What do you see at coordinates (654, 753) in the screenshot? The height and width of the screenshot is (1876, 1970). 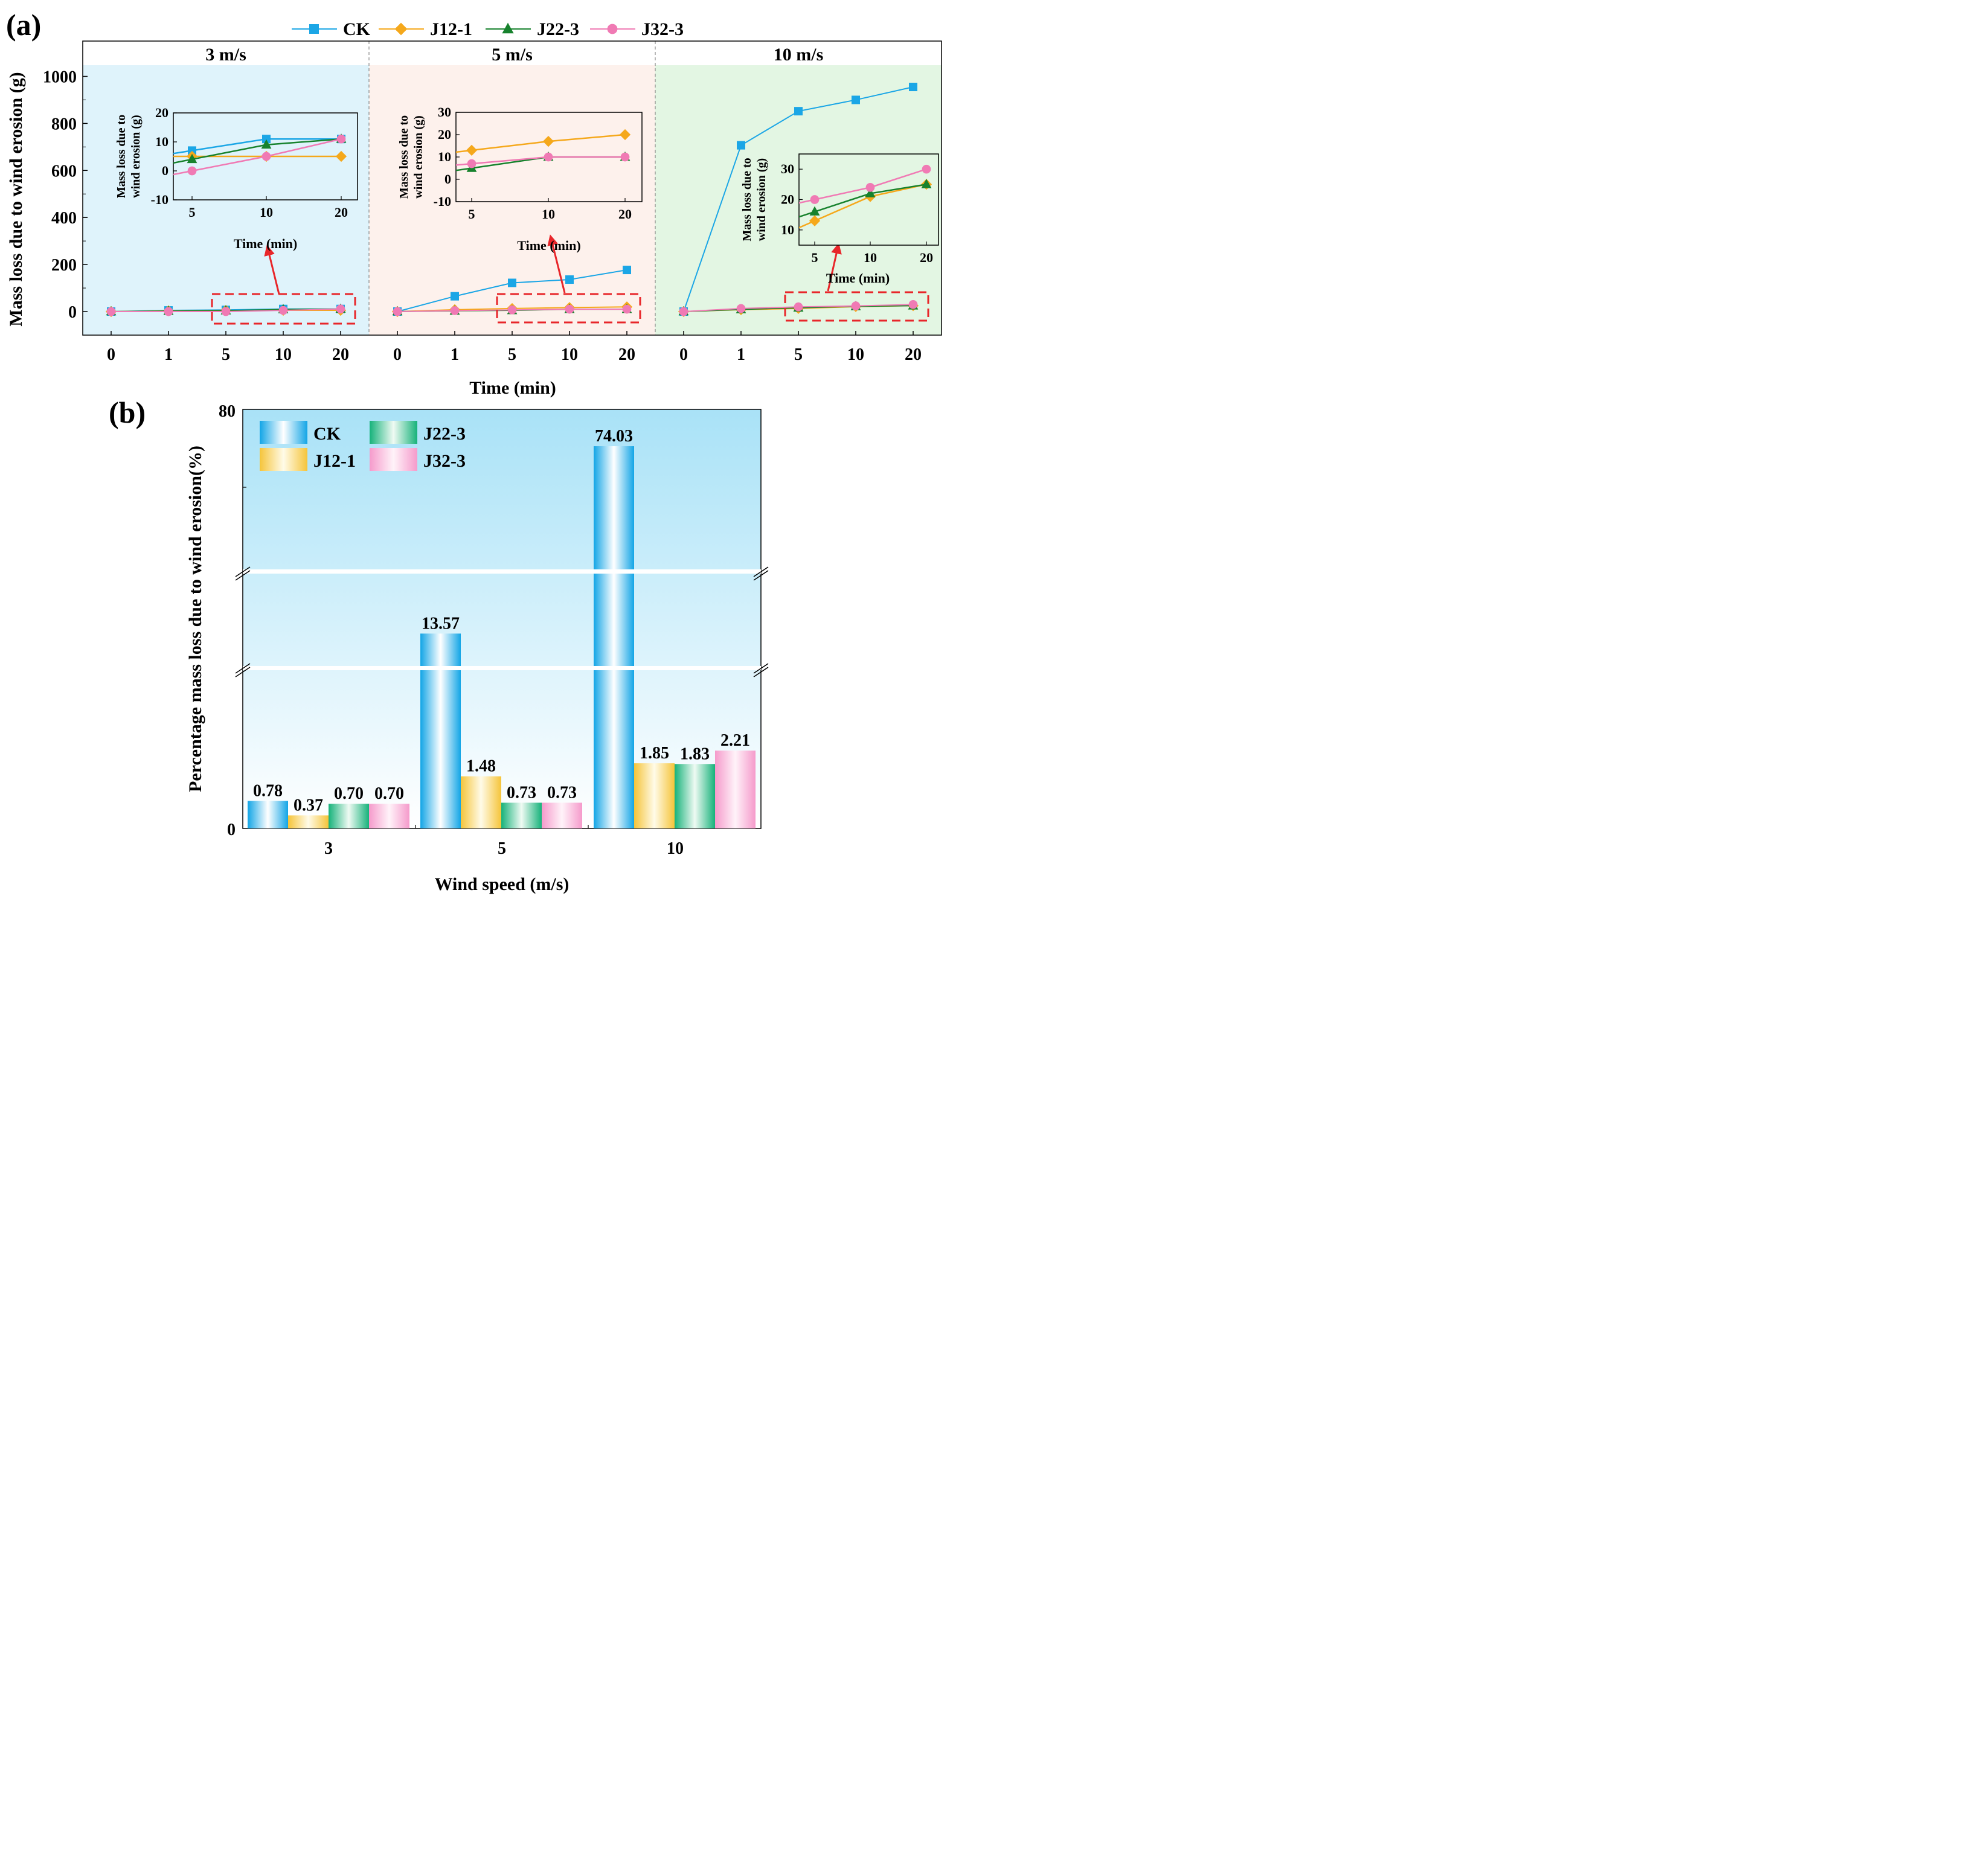 I see `bar-value-label: 1.85` at bounding box center [654, 753].